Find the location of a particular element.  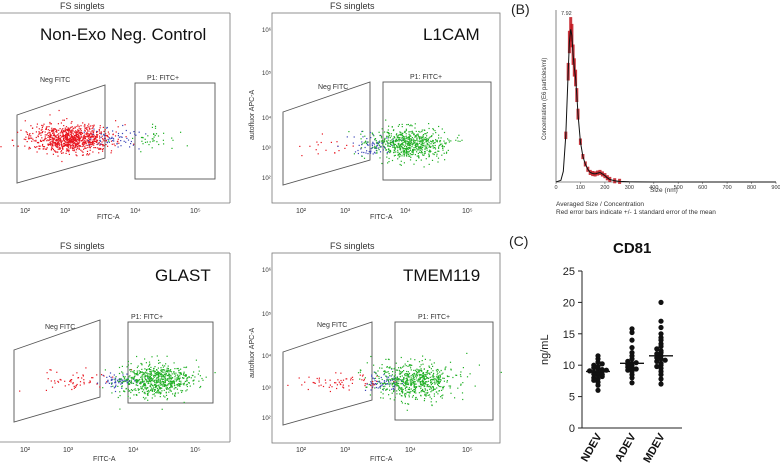

x-category-label: MDEV is located at coordinates (654, 448).